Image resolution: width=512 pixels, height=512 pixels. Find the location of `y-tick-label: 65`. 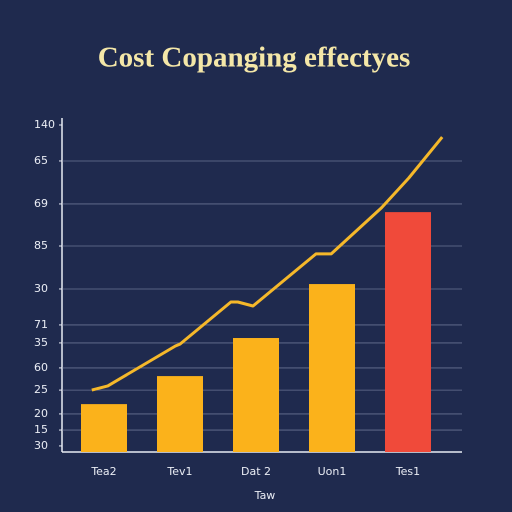

y-tick-label: 65 is located at coordinates (41, 160).